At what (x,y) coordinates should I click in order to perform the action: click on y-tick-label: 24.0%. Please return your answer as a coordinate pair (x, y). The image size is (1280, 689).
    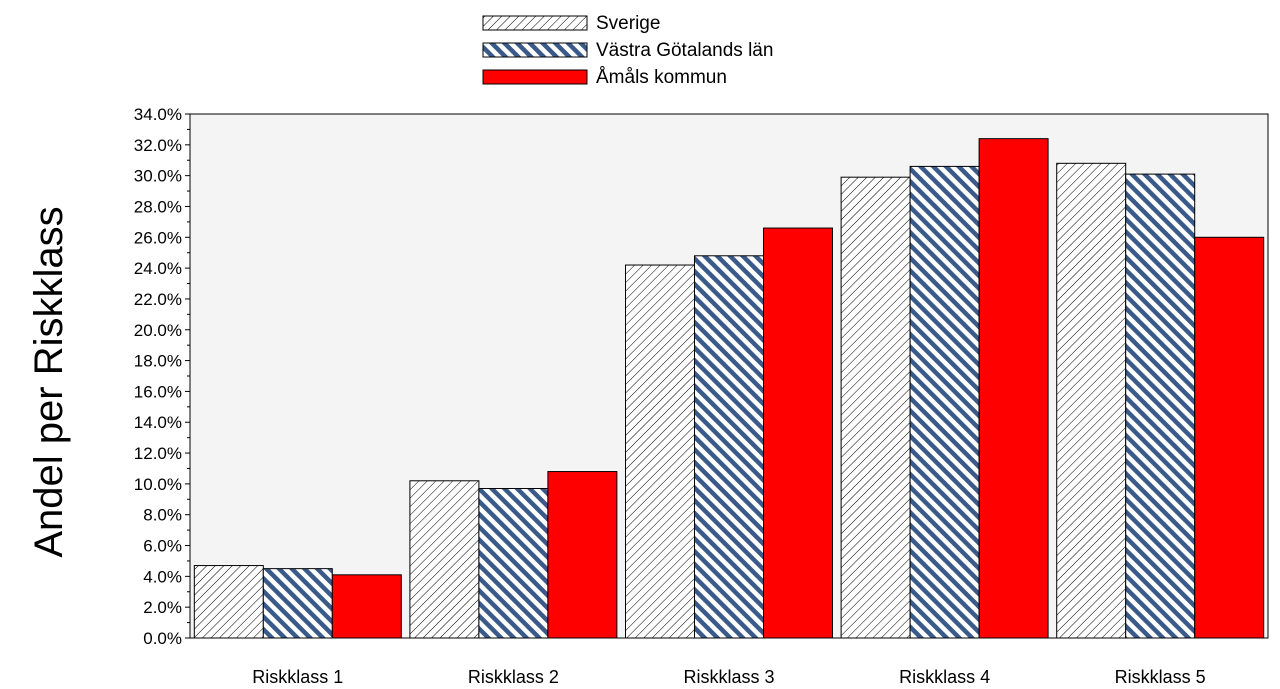
    Looking at the image, I should click on (158, 268).